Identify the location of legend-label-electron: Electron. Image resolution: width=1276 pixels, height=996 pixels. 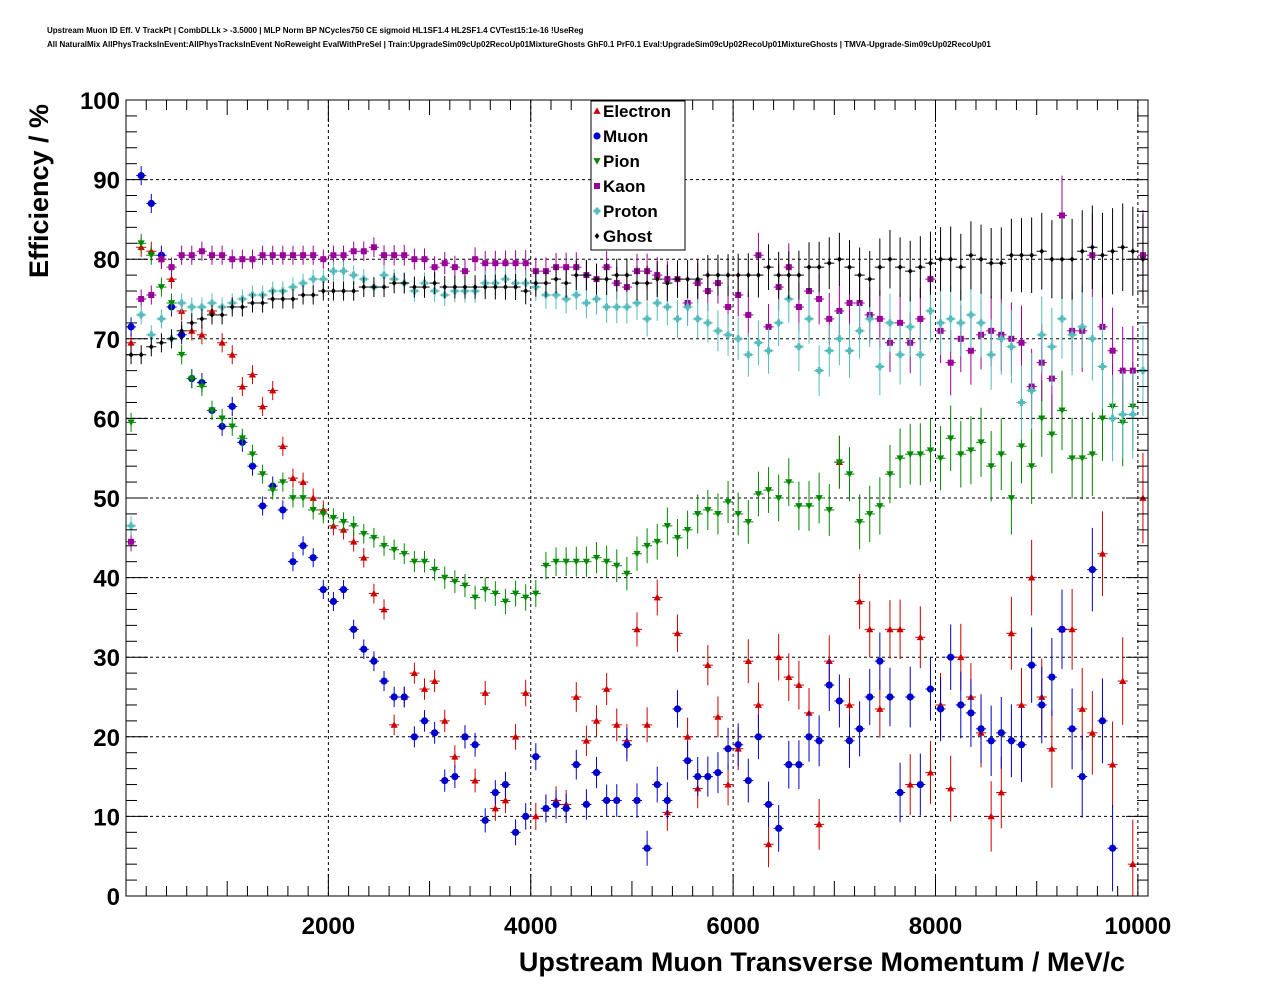
(637, 111).